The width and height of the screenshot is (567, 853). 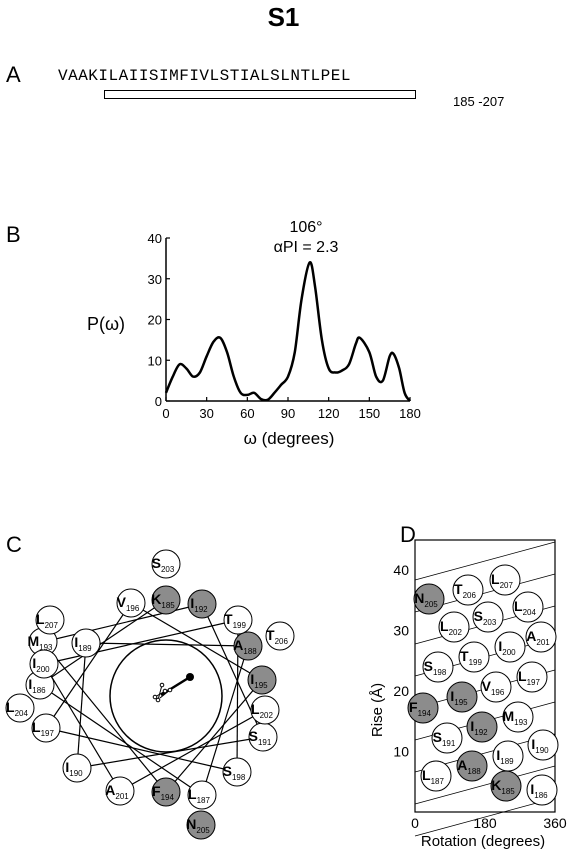 What do you see at coordinates (410, 413) in the screenshot?
I see `b-x-tick-label: 180` at bounding box center [410, 413].